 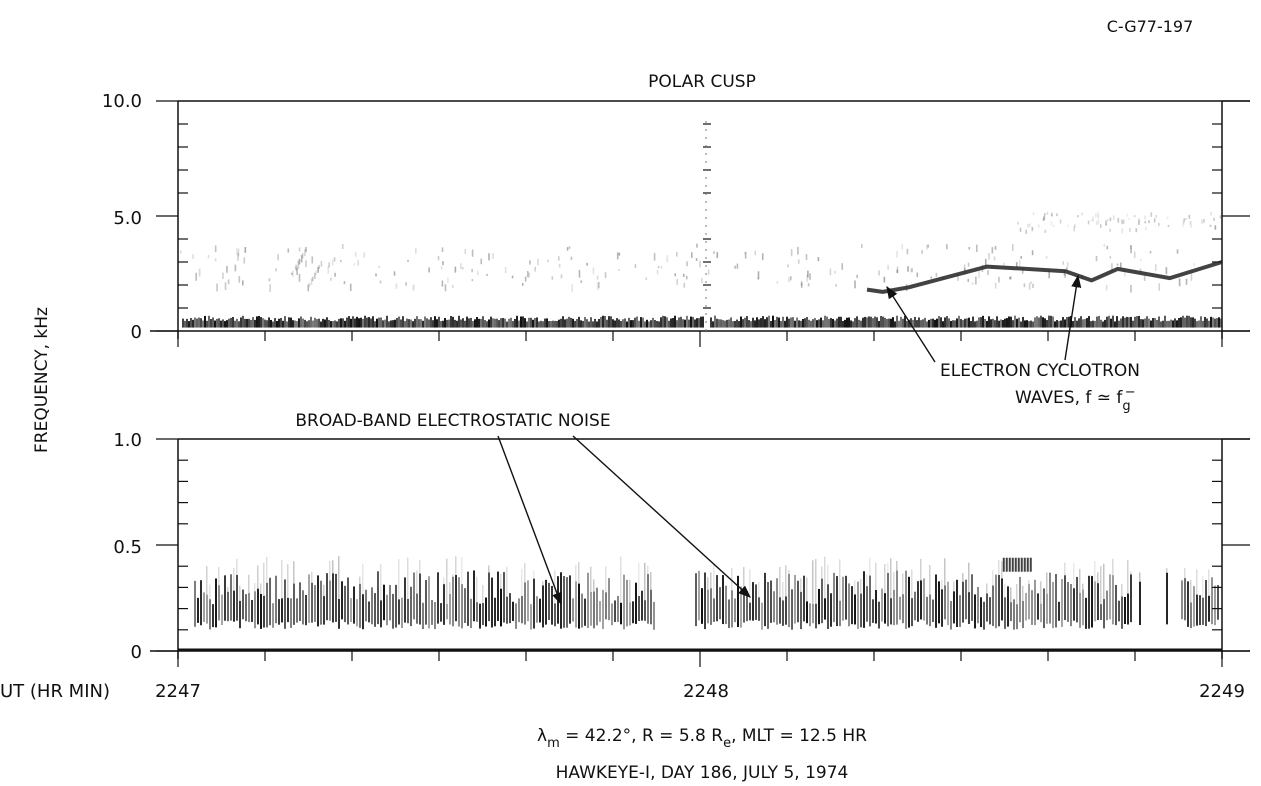 I want to click on cyclotron-trace, so click(x=1044, y=277).